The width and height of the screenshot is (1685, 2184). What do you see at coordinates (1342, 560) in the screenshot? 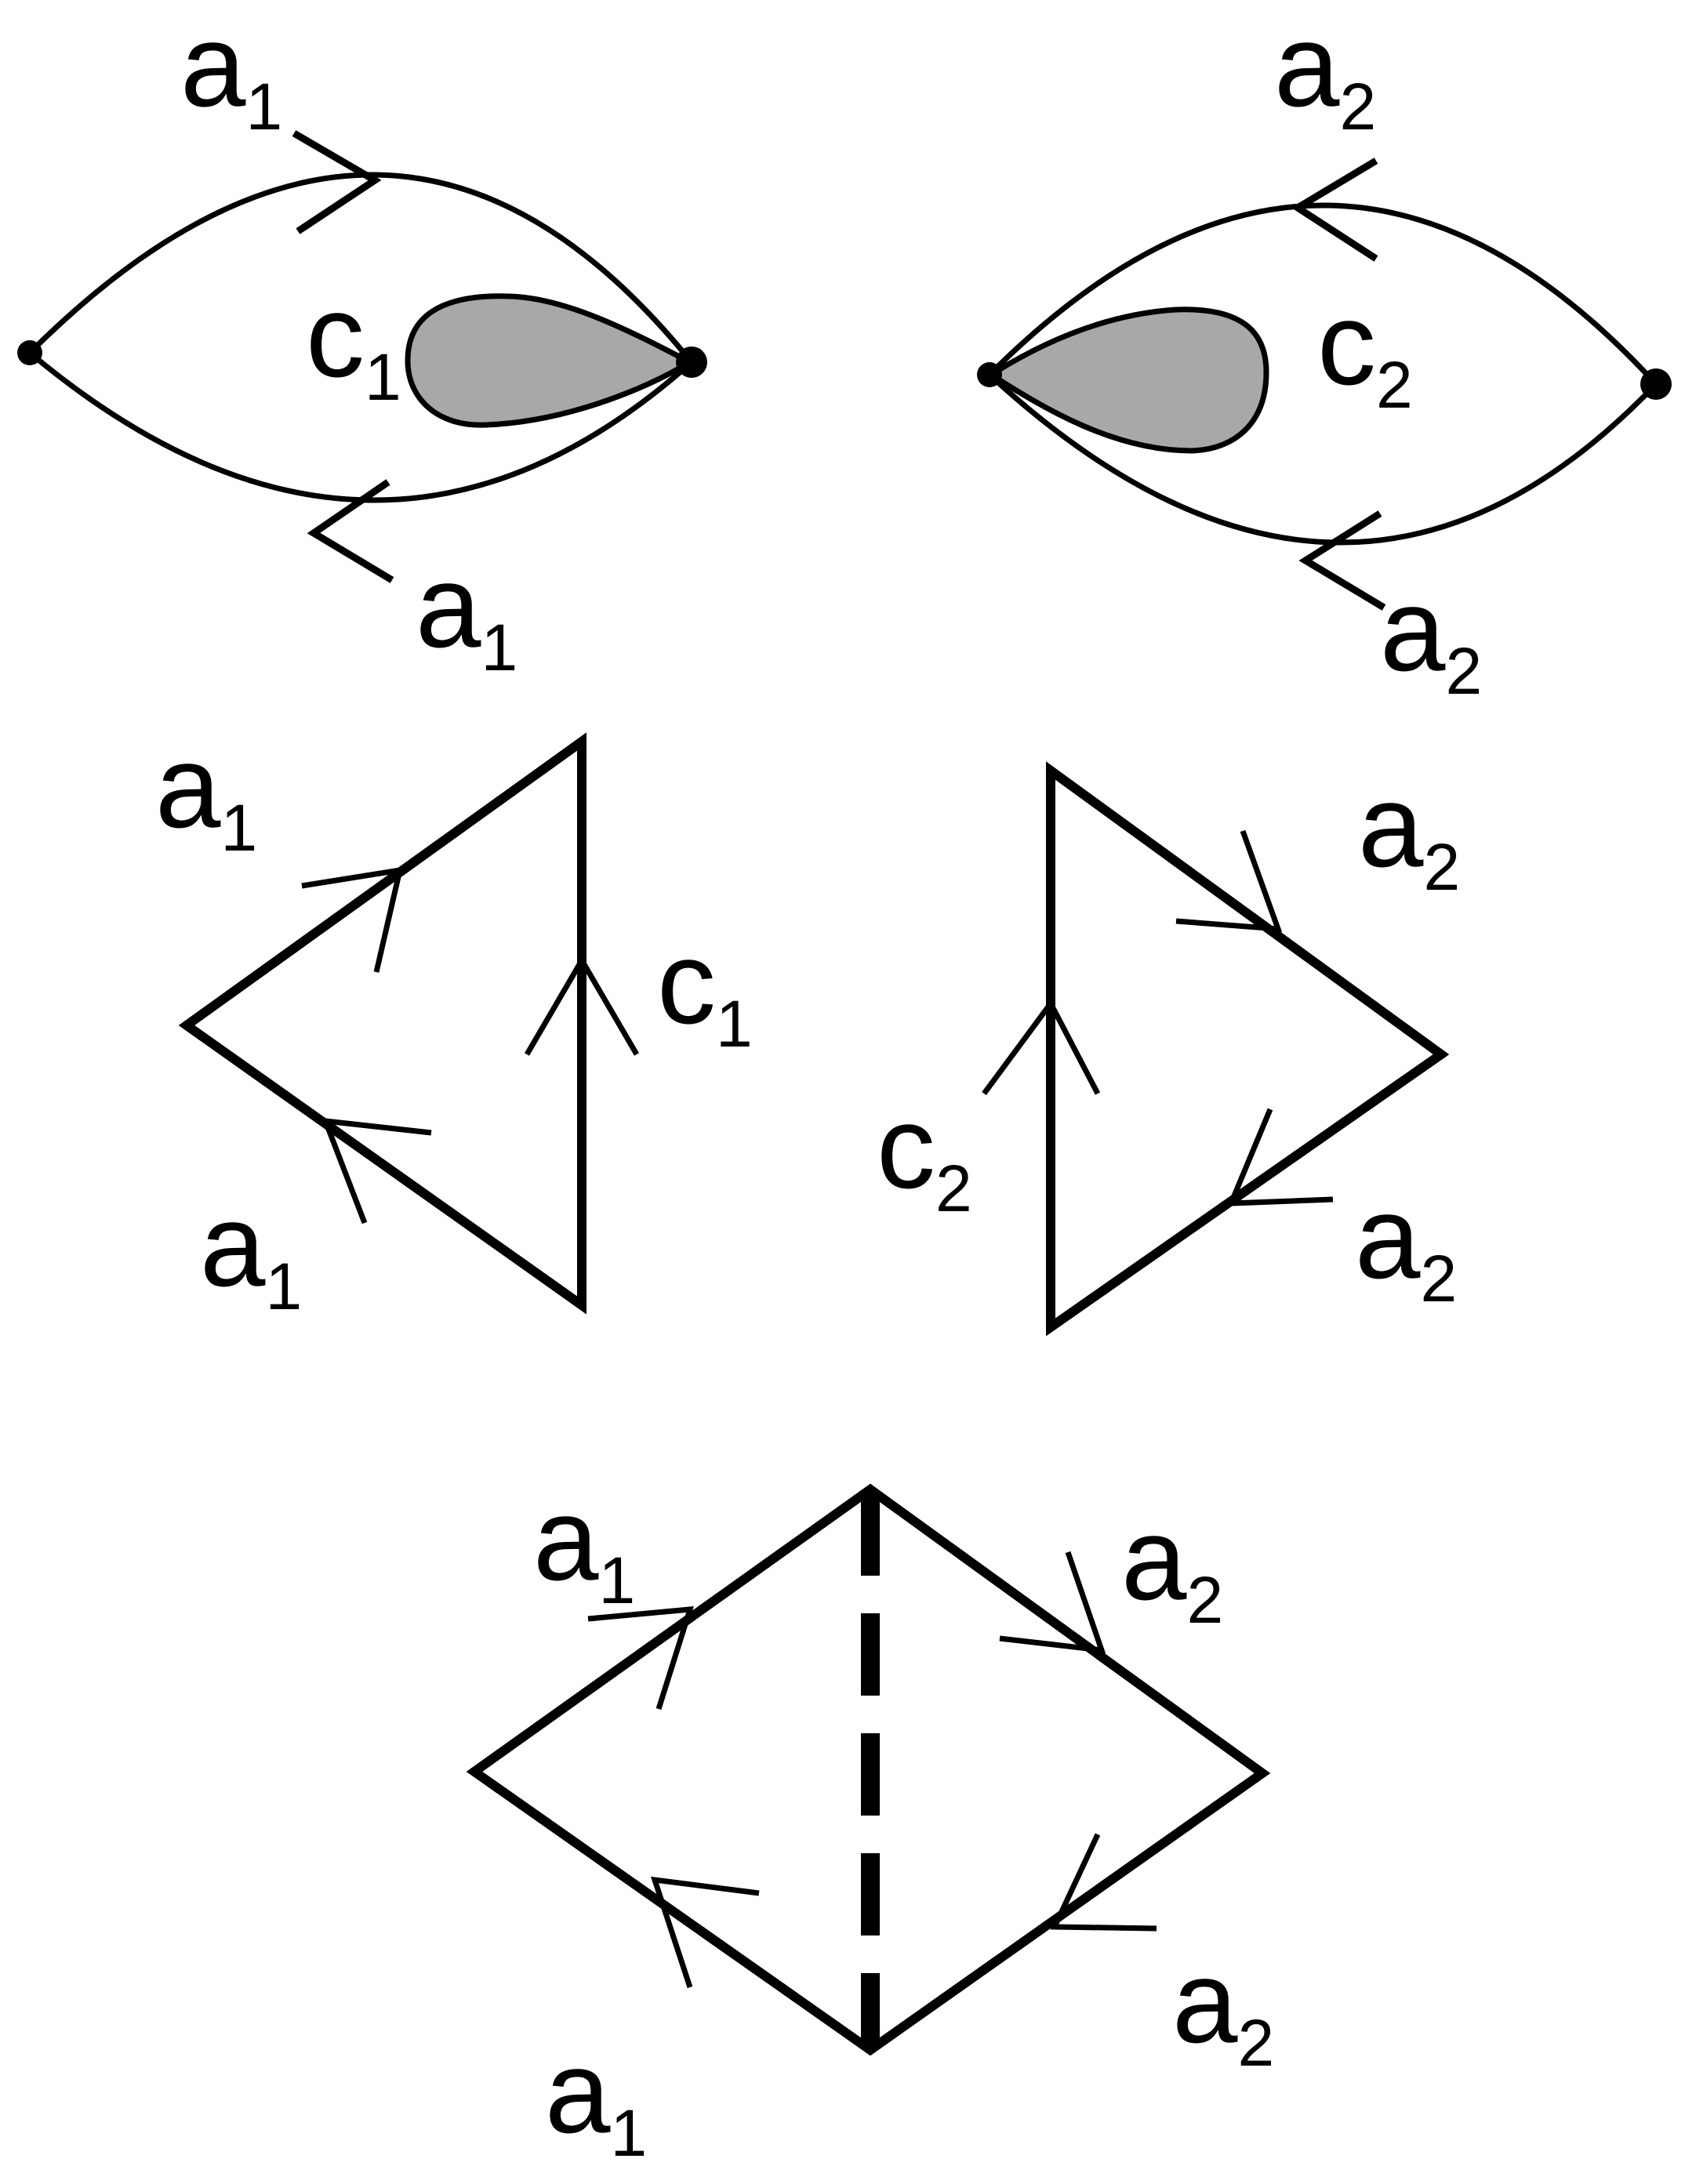
I see `arrow-lens-right-bottom` at bounding box center [1342, 560].